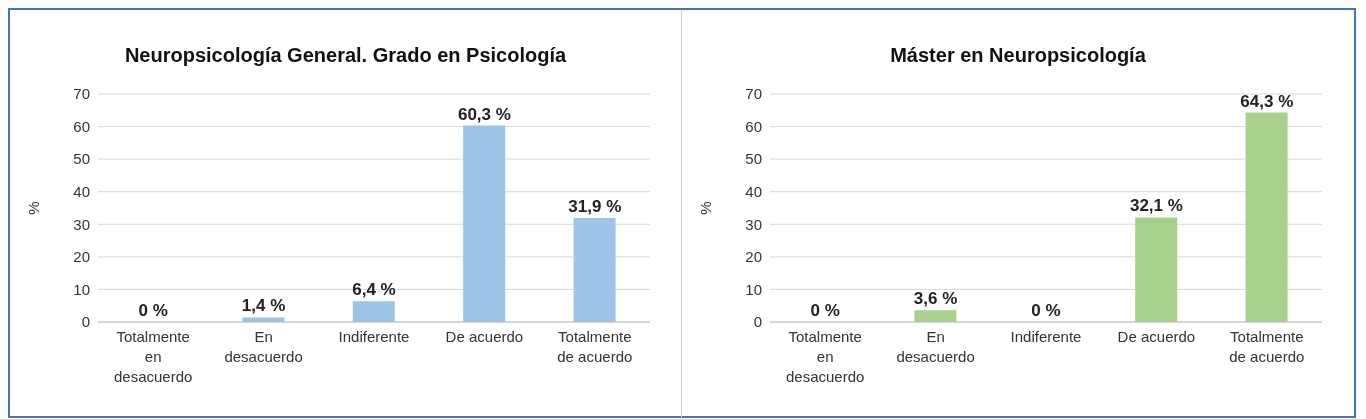 The height and width of the screenshot is (419, 1366). What do you see at coordinates (345, 55) in the screenshot?
I see `chart-title: Neuropsicología General. Grado en Psicología` at bounding box center [345, 55].